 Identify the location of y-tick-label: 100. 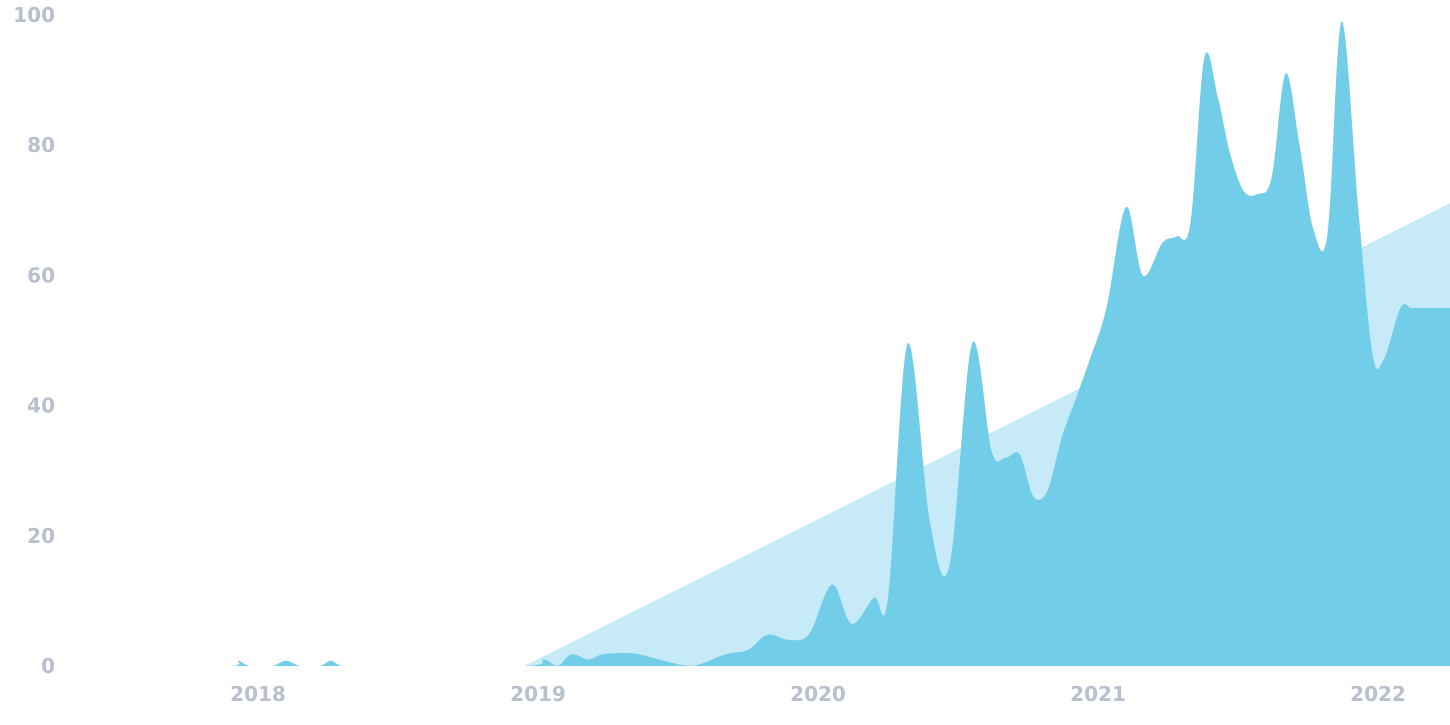
(34, 15).